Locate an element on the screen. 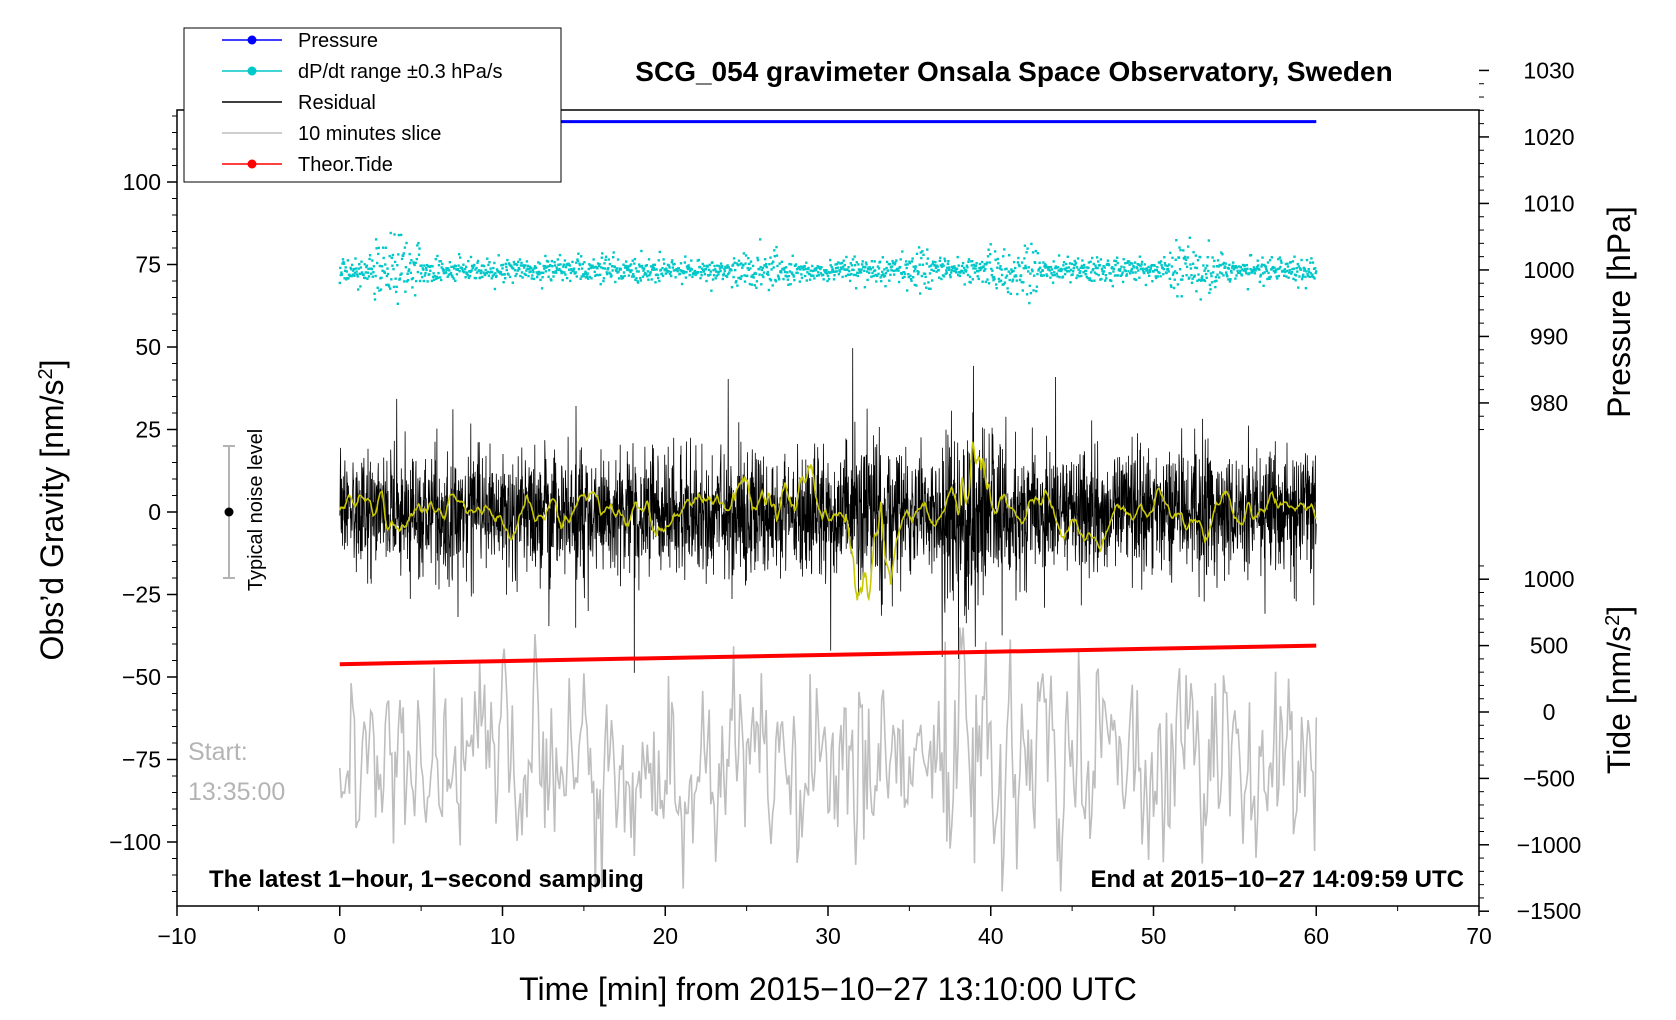 The width and height of the screenshot is (1676, 1020). y-axis-title-left: Obs’d Gravity [nm/s2] is located at coordinates (52, 510).